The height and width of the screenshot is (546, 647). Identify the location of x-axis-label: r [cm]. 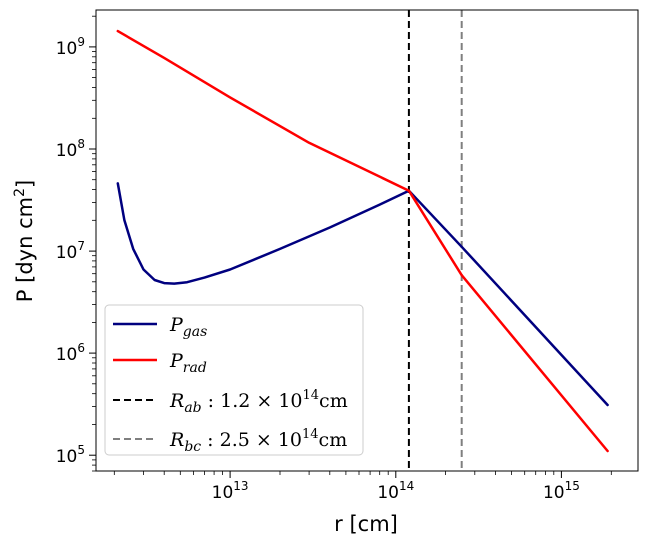
(366, 524).